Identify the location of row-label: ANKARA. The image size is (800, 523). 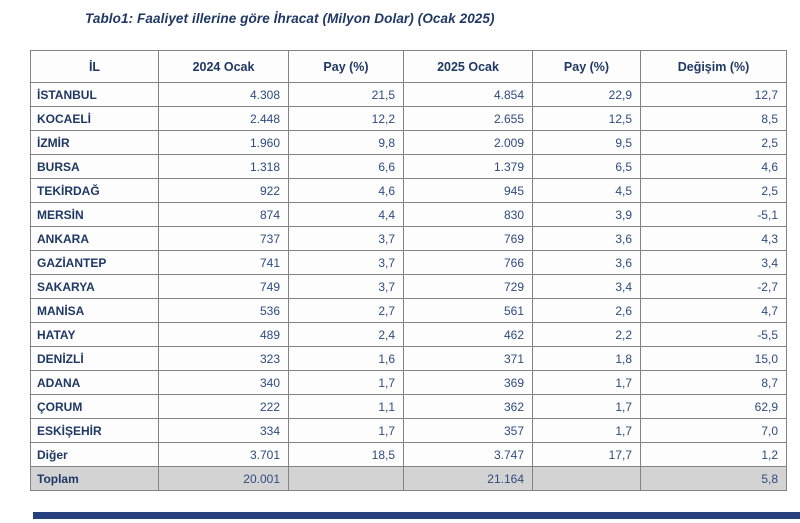
(94, 238).